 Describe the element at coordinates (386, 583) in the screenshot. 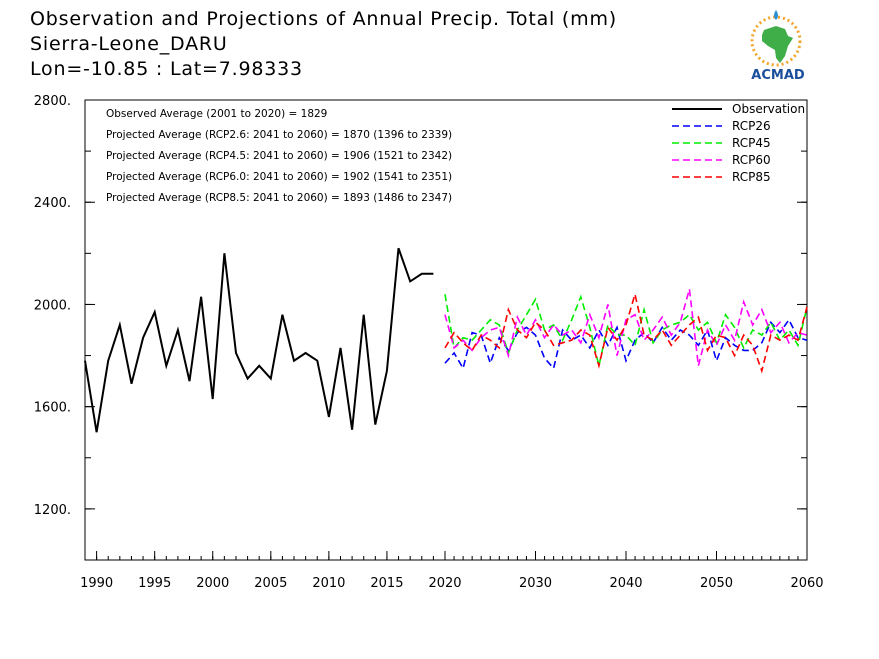

I see `x-tick-label: 2015` at that location.